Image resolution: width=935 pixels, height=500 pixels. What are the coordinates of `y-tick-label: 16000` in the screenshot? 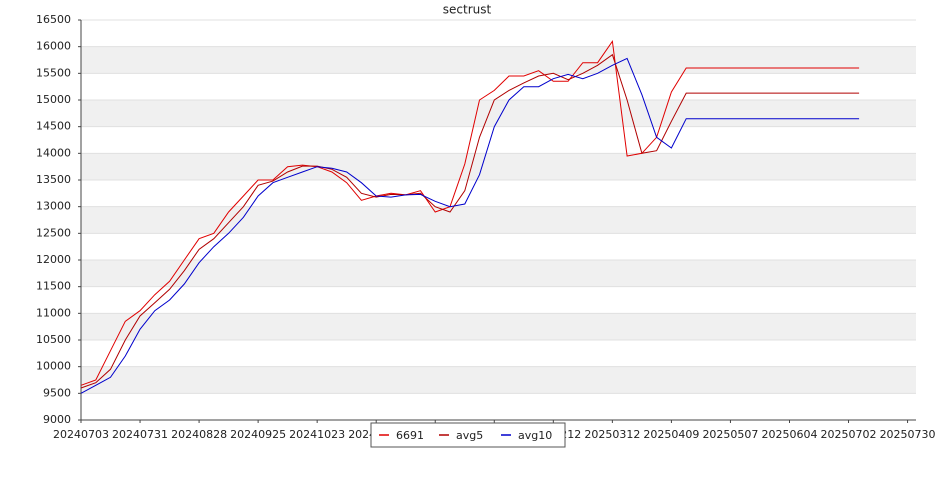 It's located at (53, 46).